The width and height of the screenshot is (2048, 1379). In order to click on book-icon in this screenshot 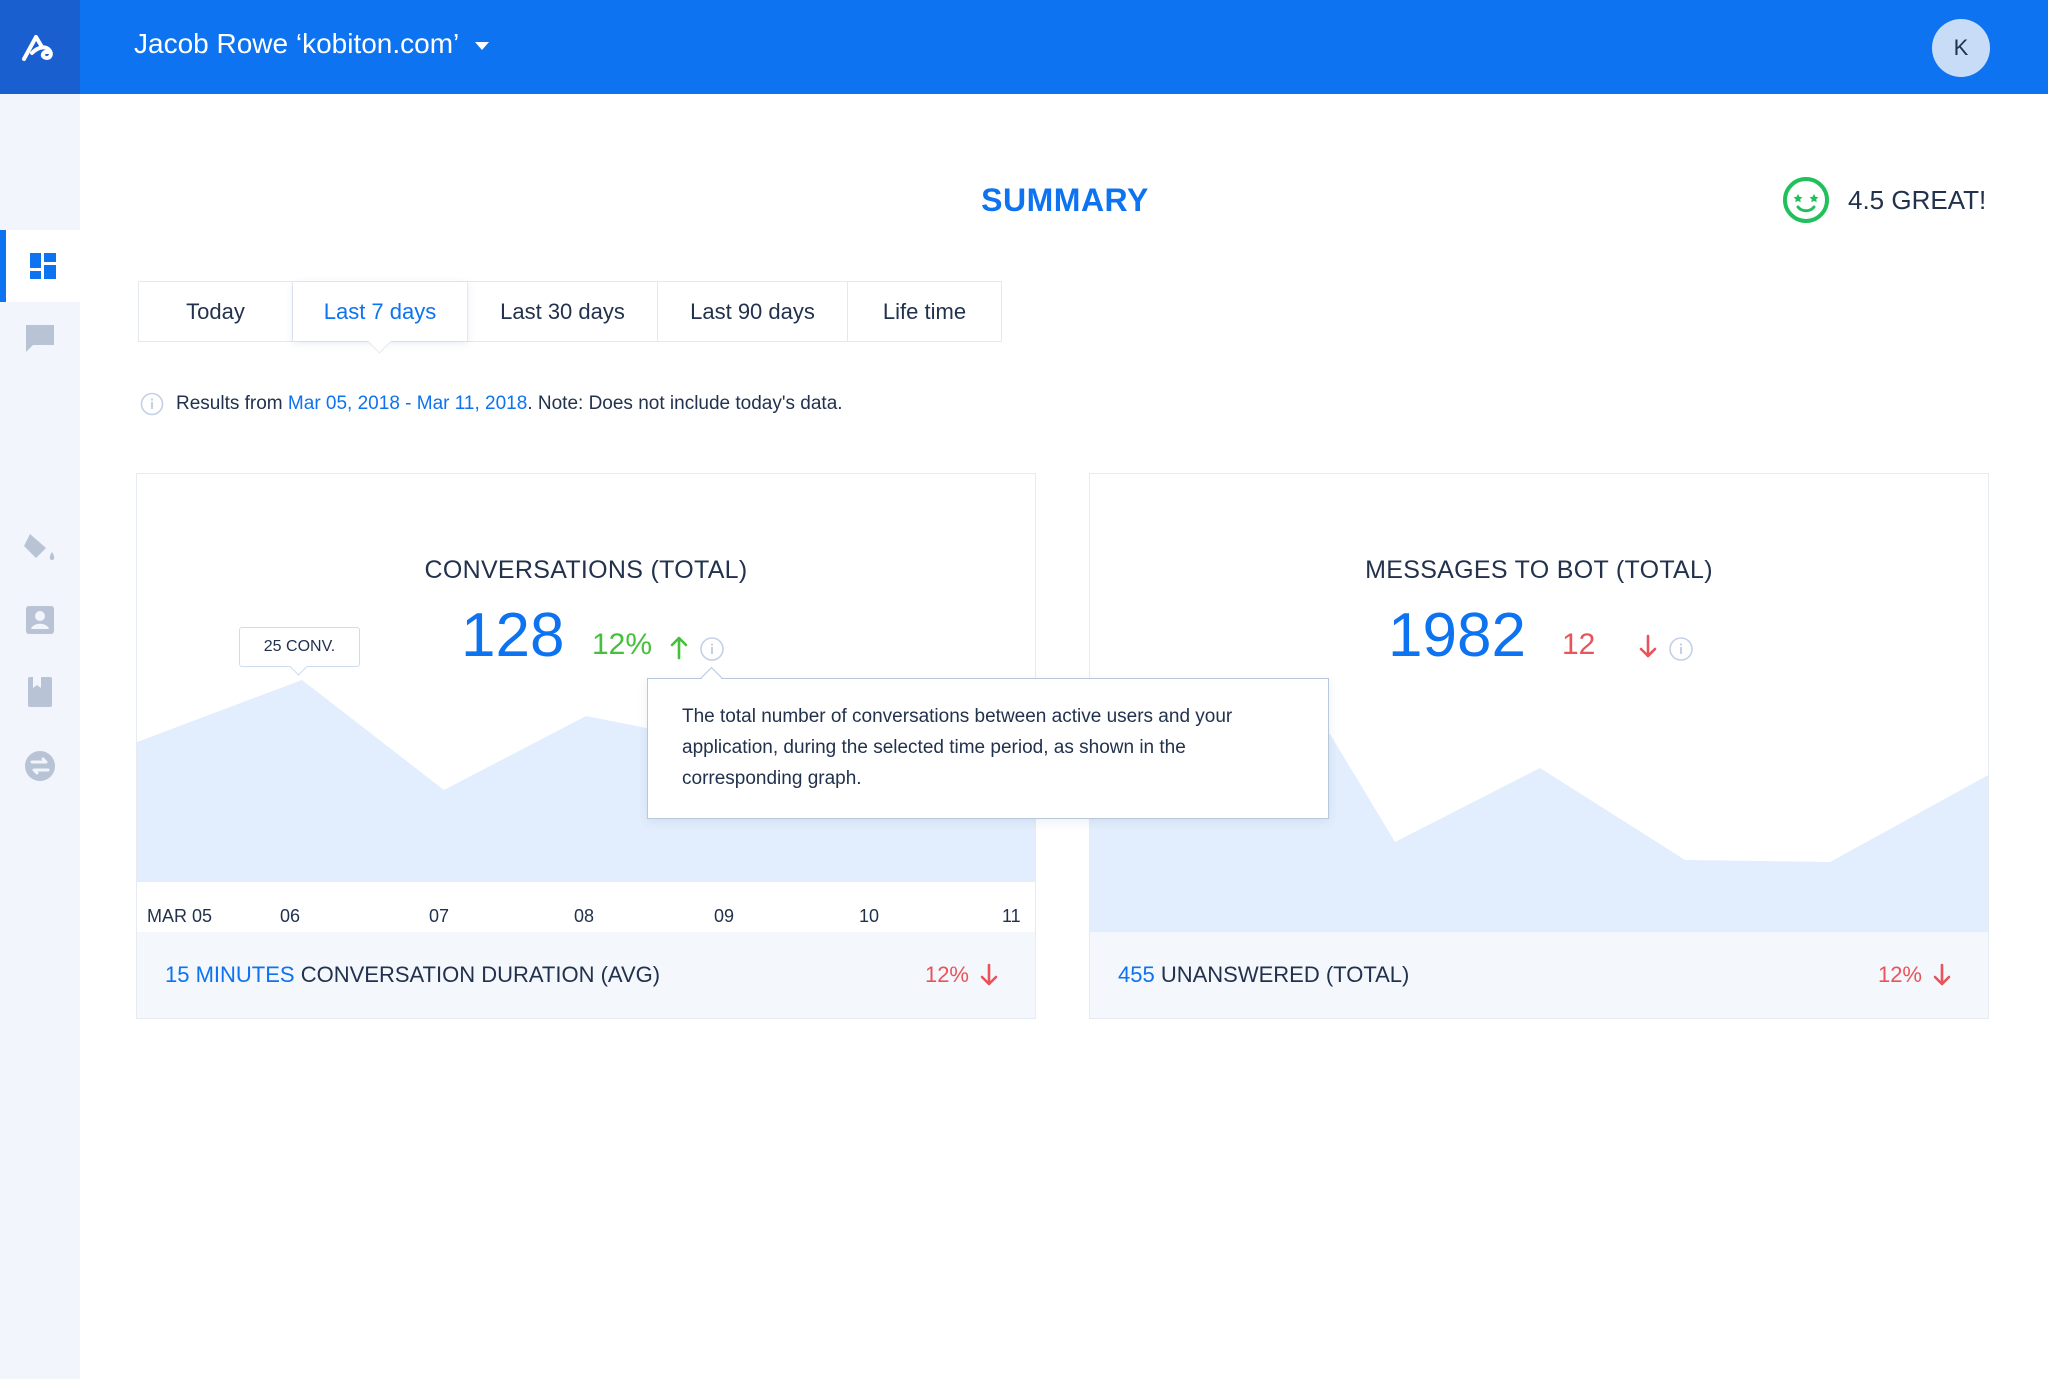, I will do `click(40, 692)`.